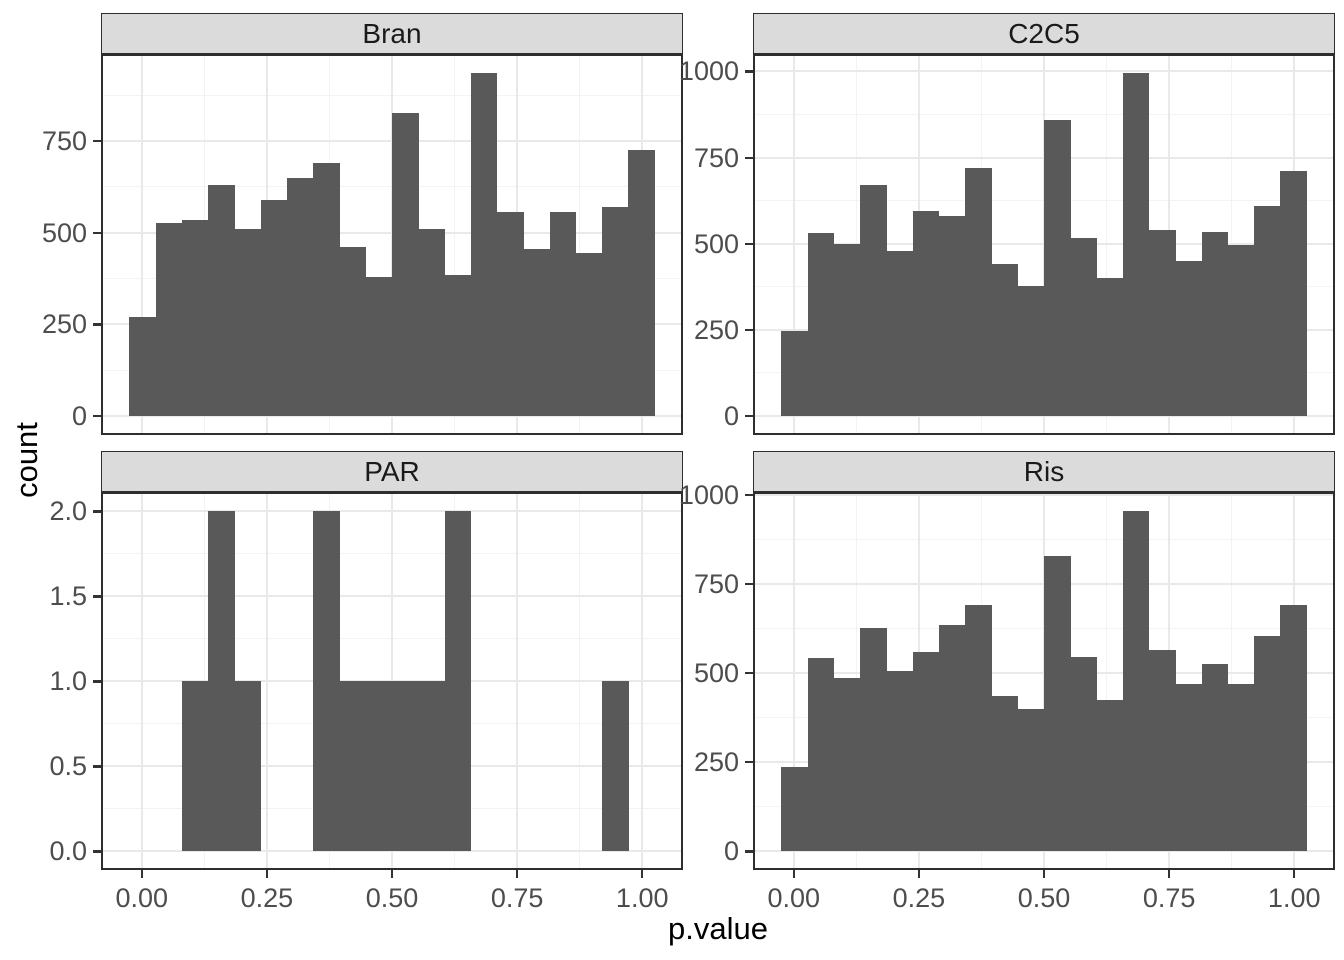 This screenshot has height=960, width=1344. Describe the element at coordinates (64, 140) in the screenshot. I see `y-tick-label: 750` at that location.